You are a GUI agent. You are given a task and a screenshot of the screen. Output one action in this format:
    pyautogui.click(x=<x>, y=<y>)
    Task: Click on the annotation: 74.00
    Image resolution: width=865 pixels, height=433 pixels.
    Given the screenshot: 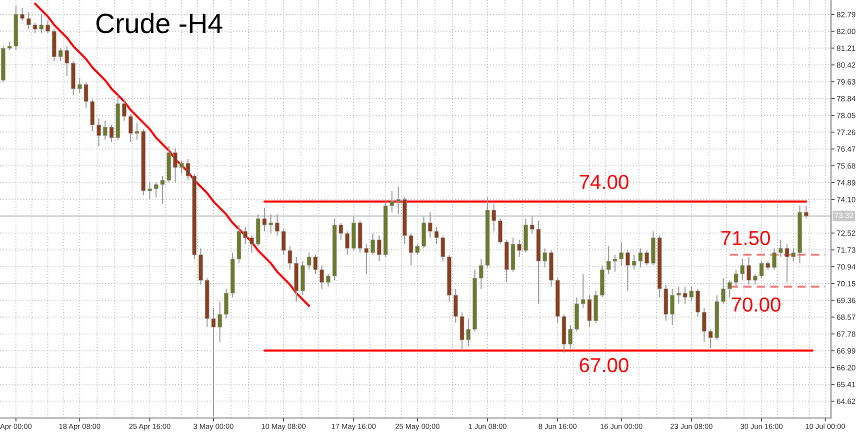 What is the action you would take?
    pyautogui.click(x=604, y=182)
    